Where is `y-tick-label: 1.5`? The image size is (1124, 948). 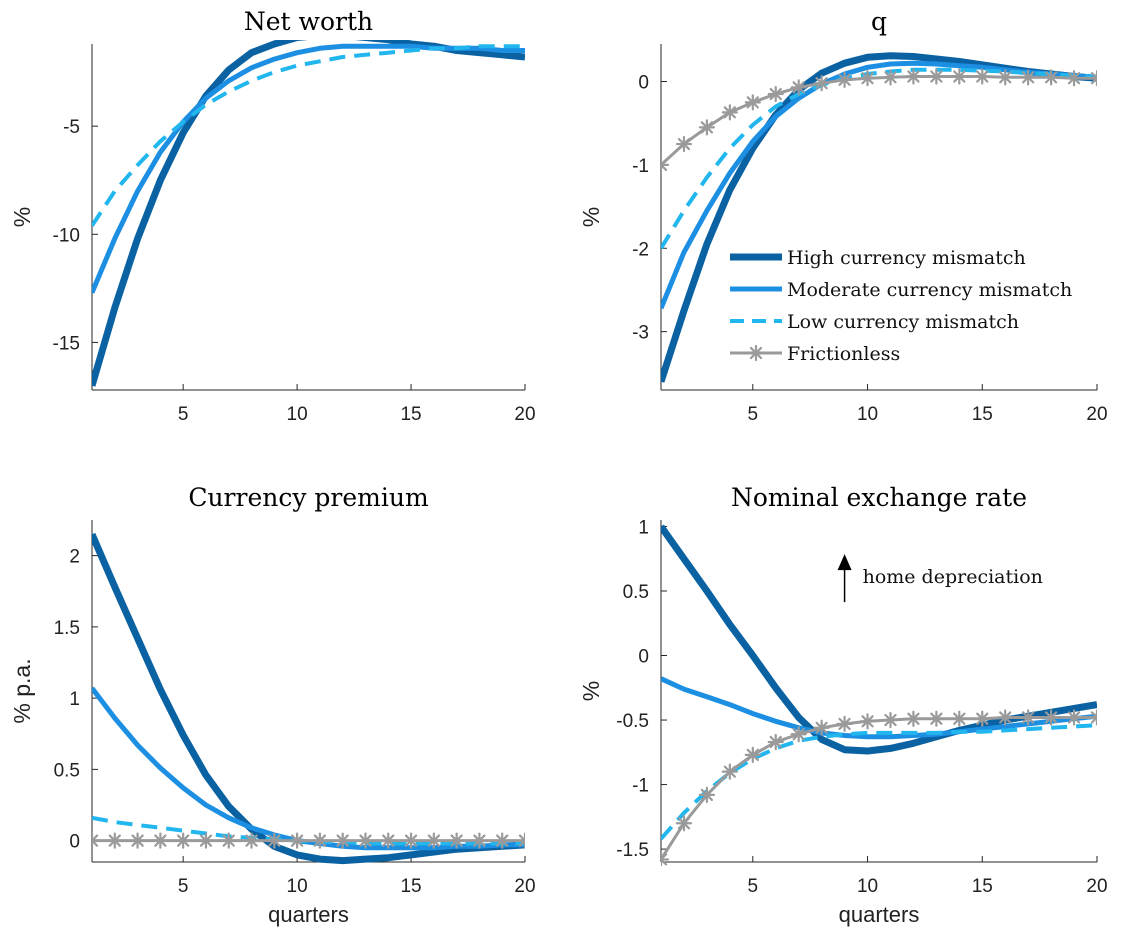 y-tick-label: 1.5 is located at coordinates (67, 628).